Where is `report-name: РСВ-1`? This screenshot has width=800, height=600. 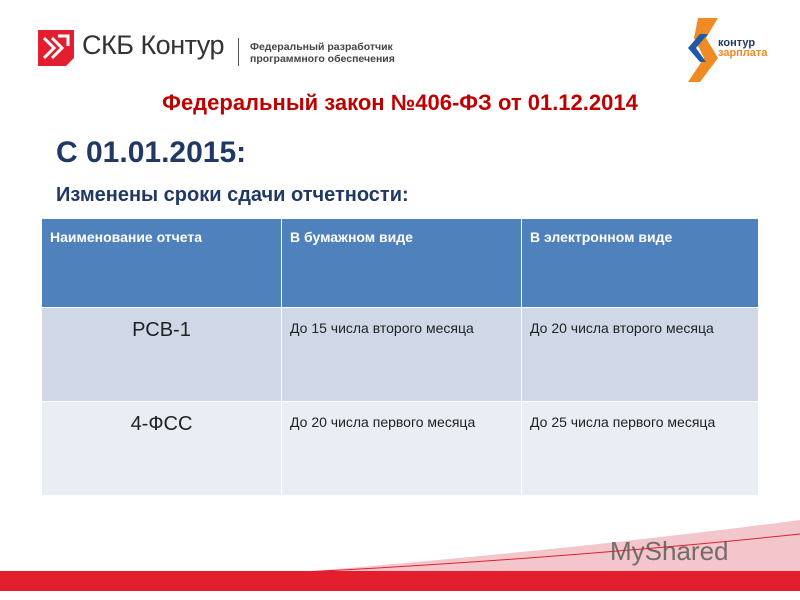
report-name: РСВ-1 is located at coordinates (161, 354).